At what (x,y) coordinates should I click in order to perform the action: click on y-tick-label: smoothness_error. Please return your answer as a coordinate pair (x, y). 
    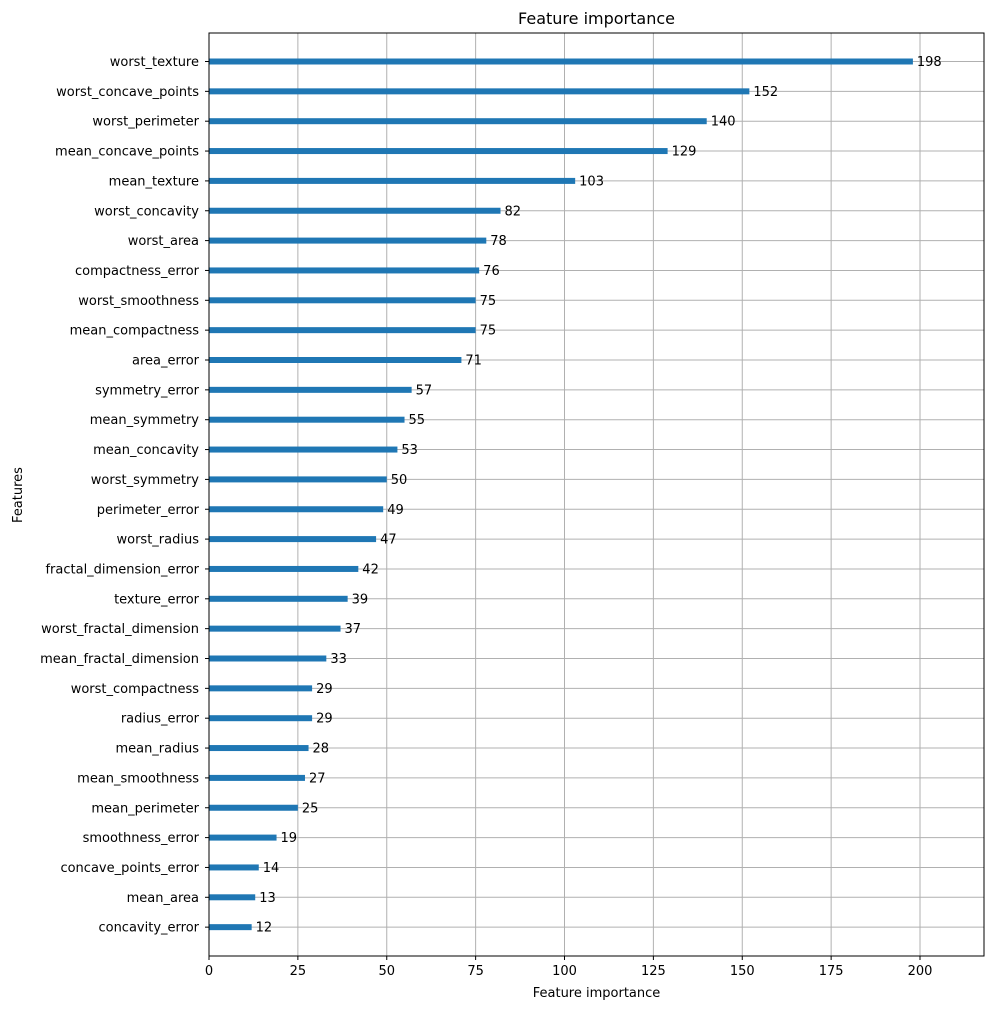
    Looking at the image, I should click on (141, 838).